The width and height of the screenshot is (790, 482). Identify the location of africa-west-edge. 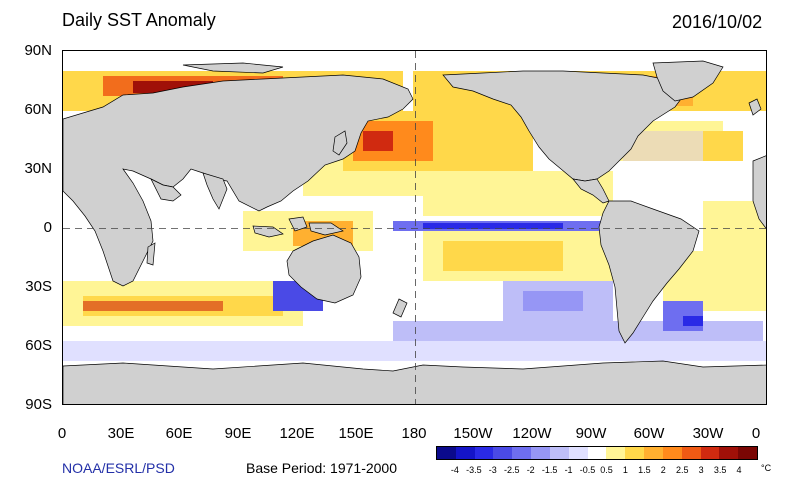
(759, 192).